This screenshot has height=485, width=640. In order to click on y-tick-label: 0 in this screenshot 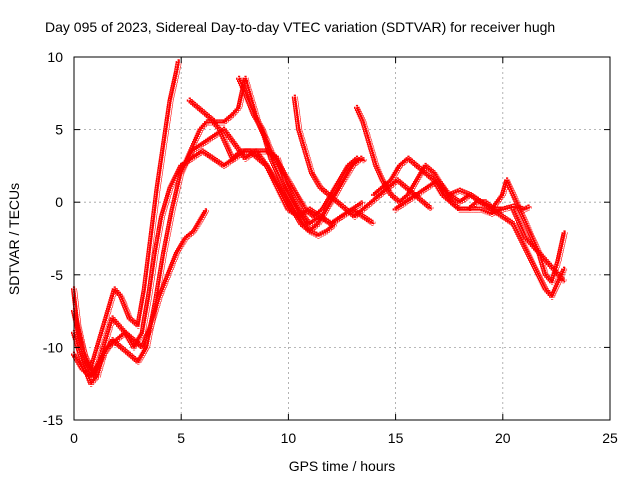, I will do `click(59, 202)`.